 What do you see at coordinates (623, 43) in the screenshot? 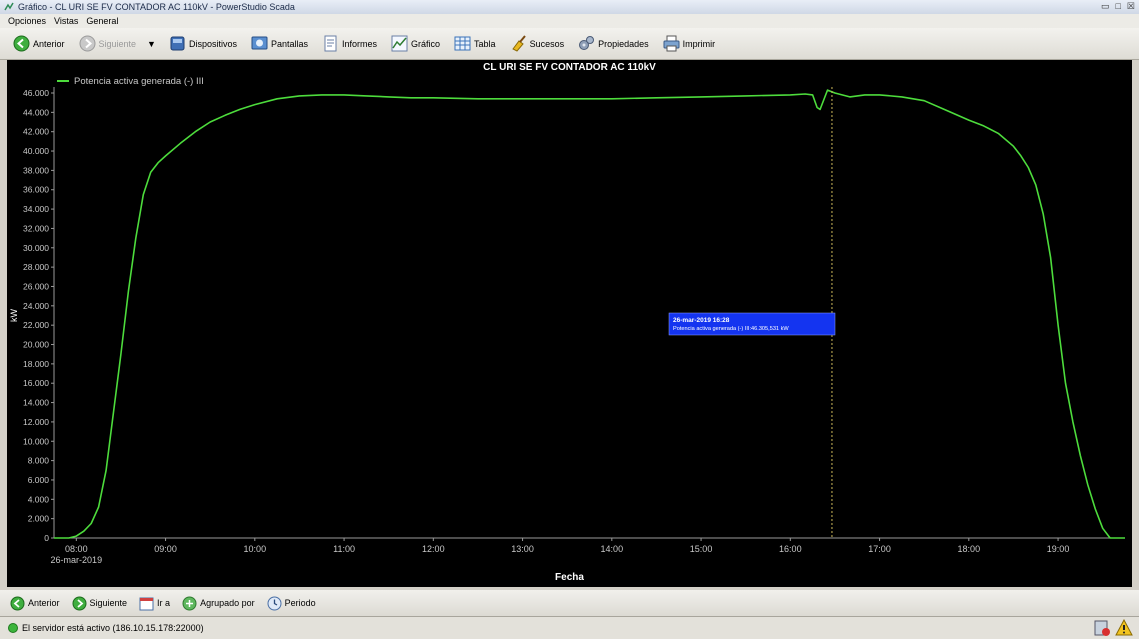
I see `properties-label: Propiedades` at bounding box center [623, 43].